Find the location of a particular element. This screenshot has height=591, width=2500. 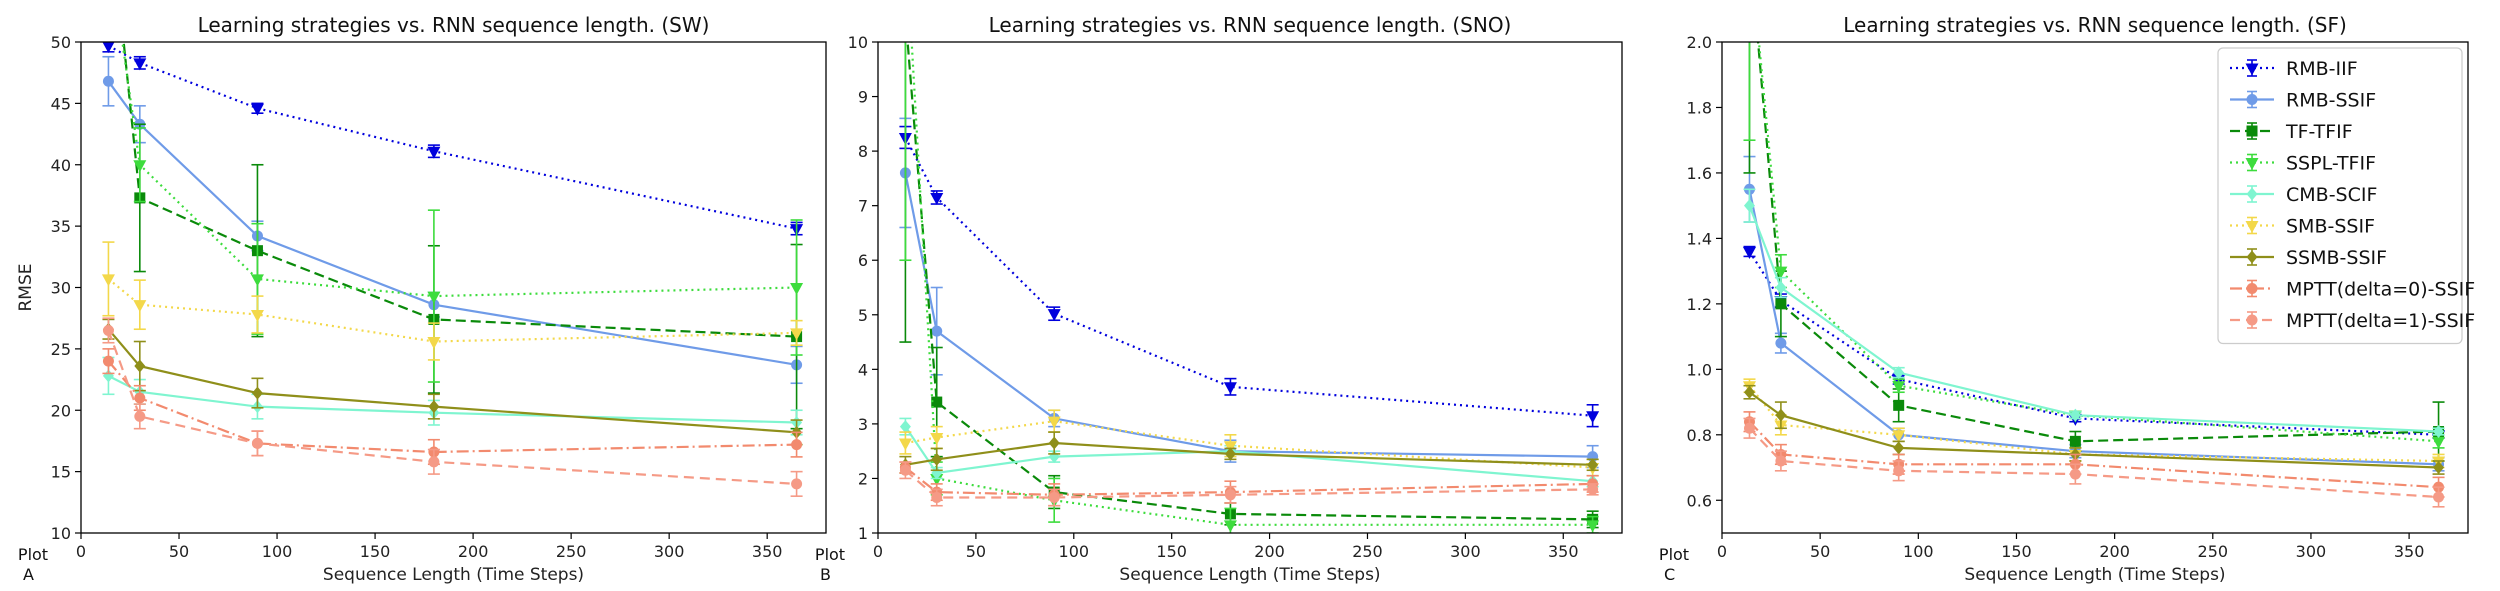

y-tick-label: 0.8 is located at coordinates (1699, 435).